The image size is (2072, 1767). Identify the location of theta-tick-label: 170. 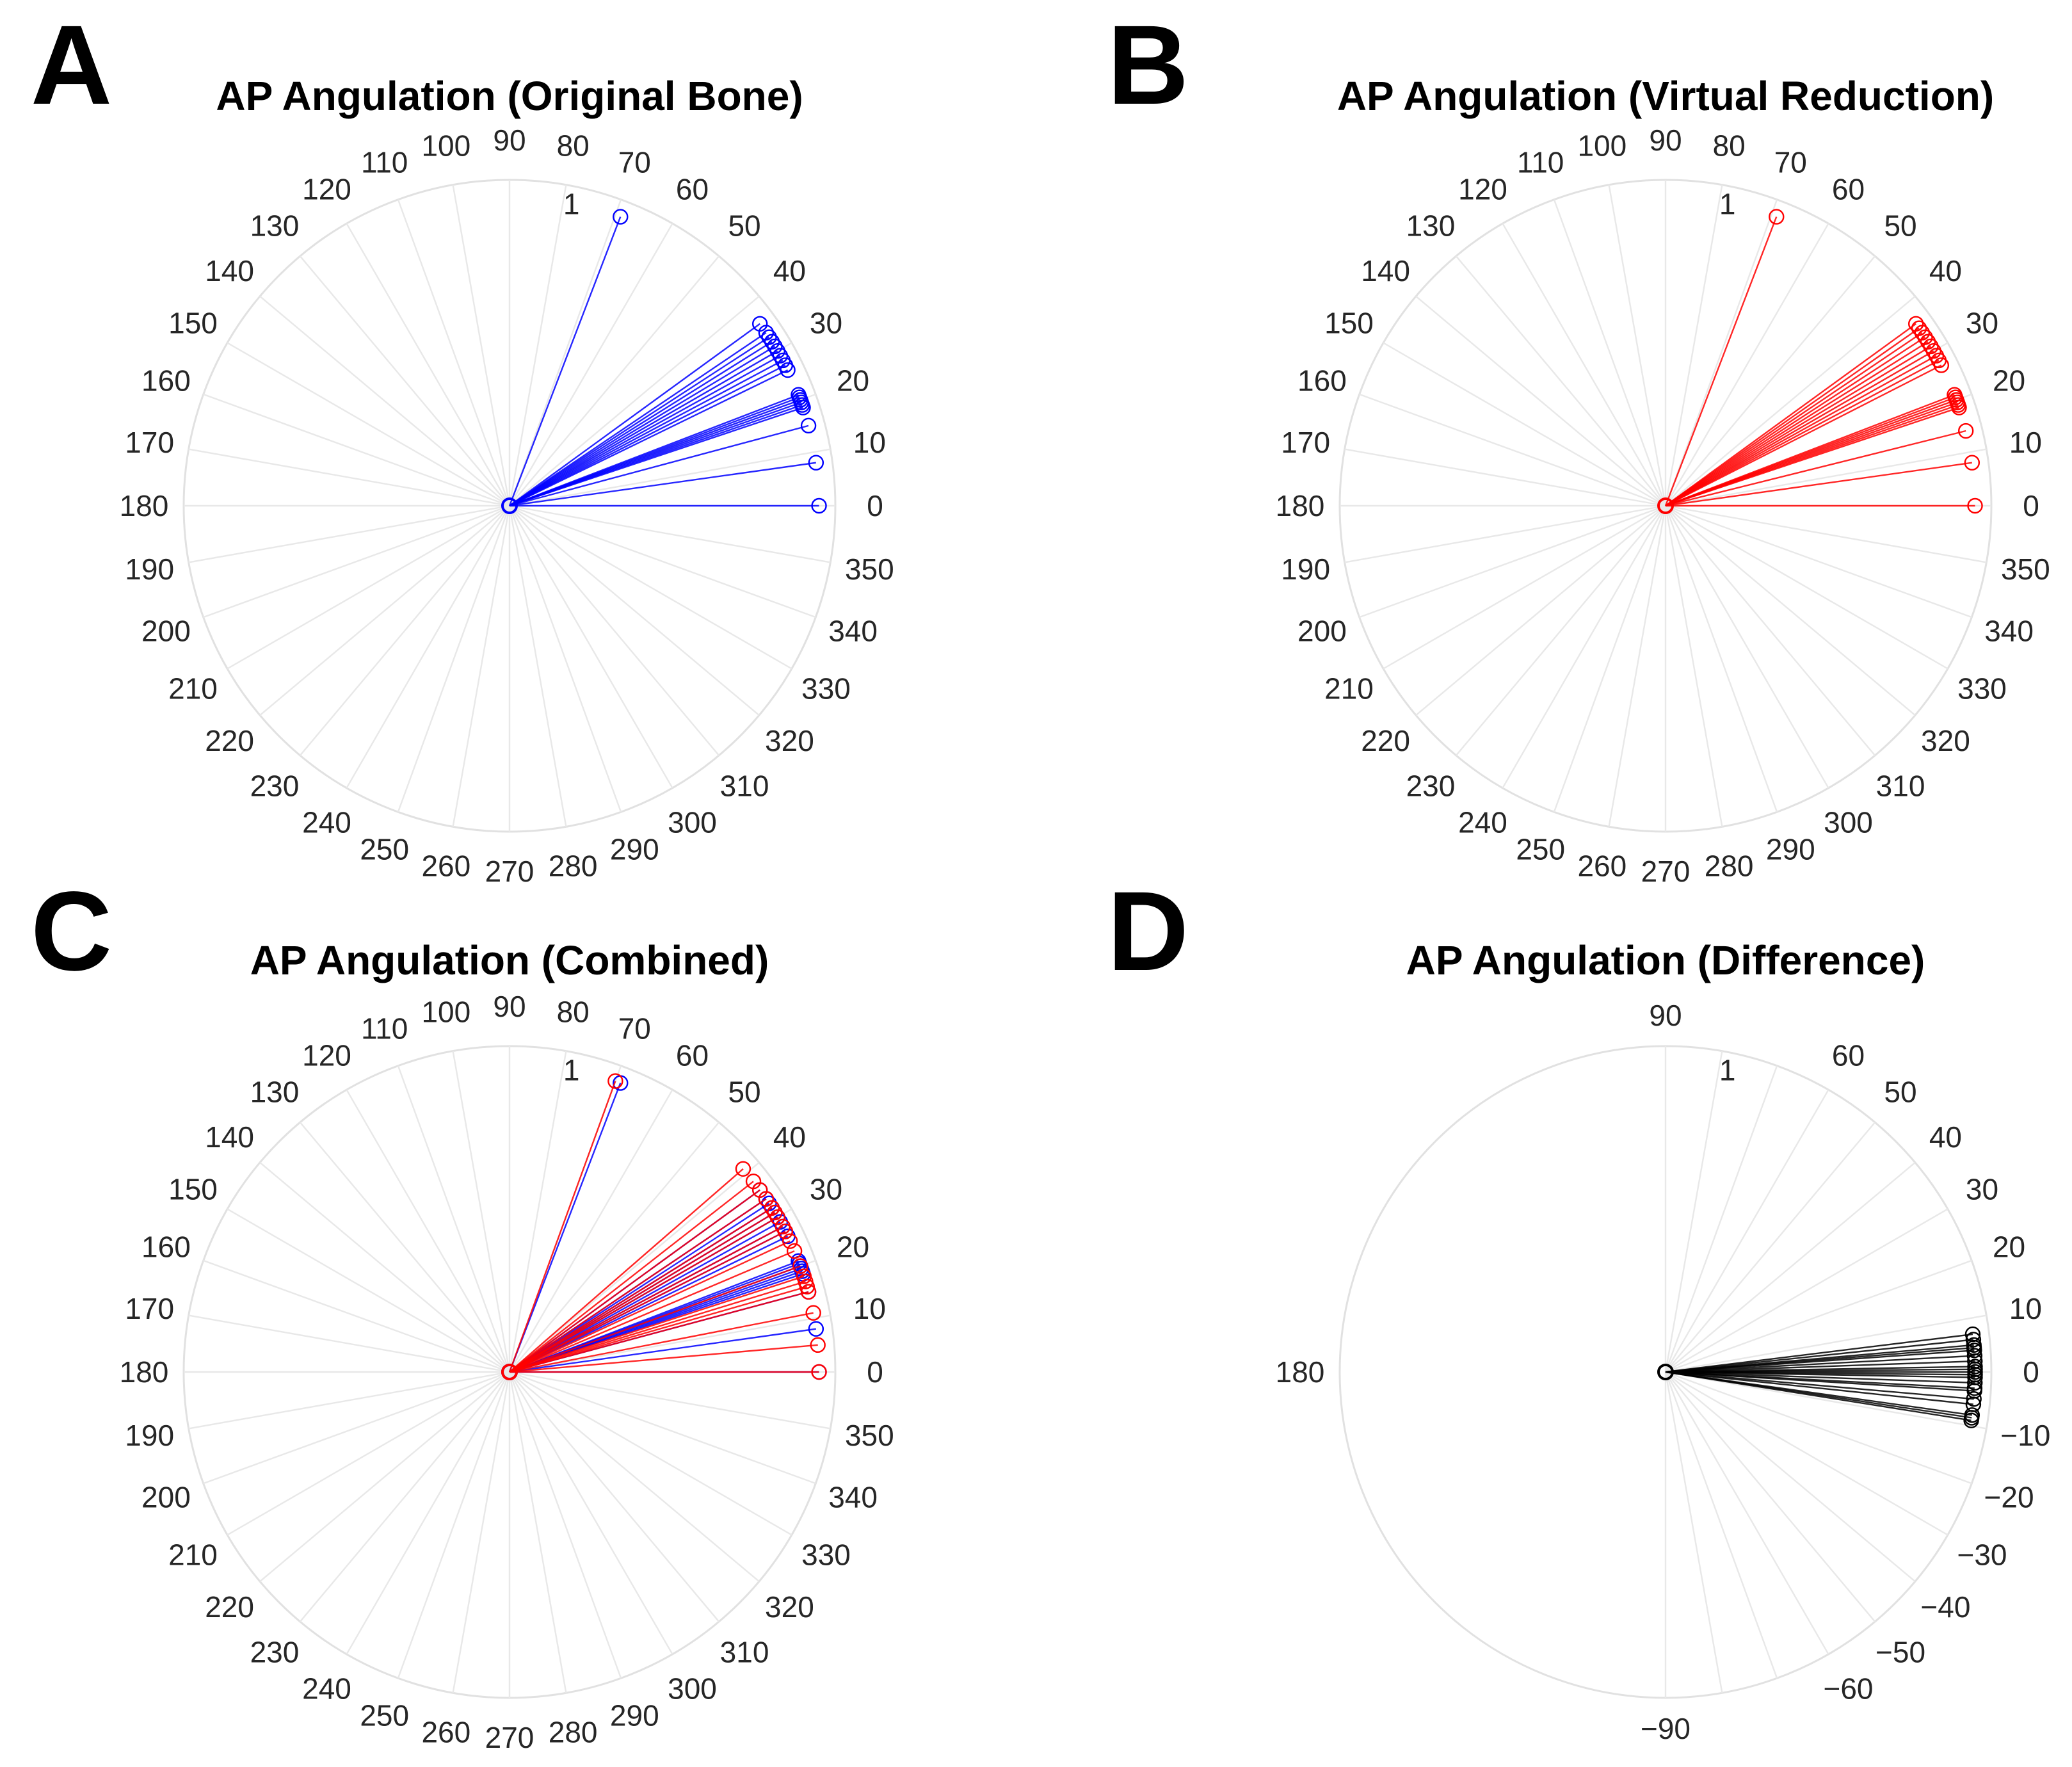
(149, 443).